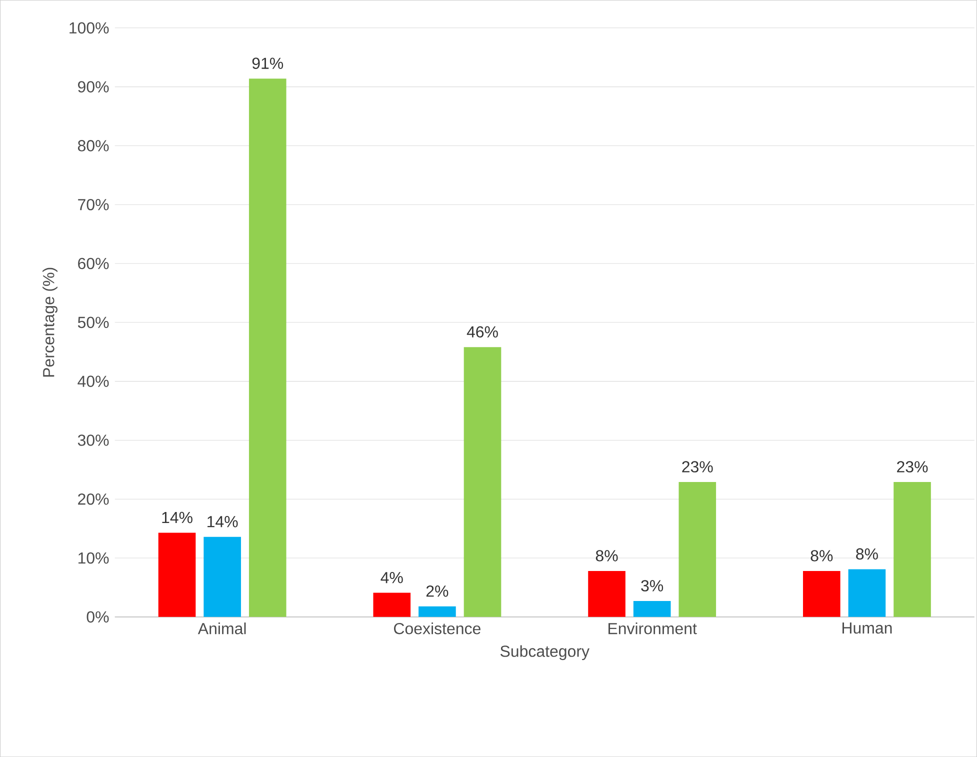  I want to click on y-tick-label: 10%, so click(93, 558).